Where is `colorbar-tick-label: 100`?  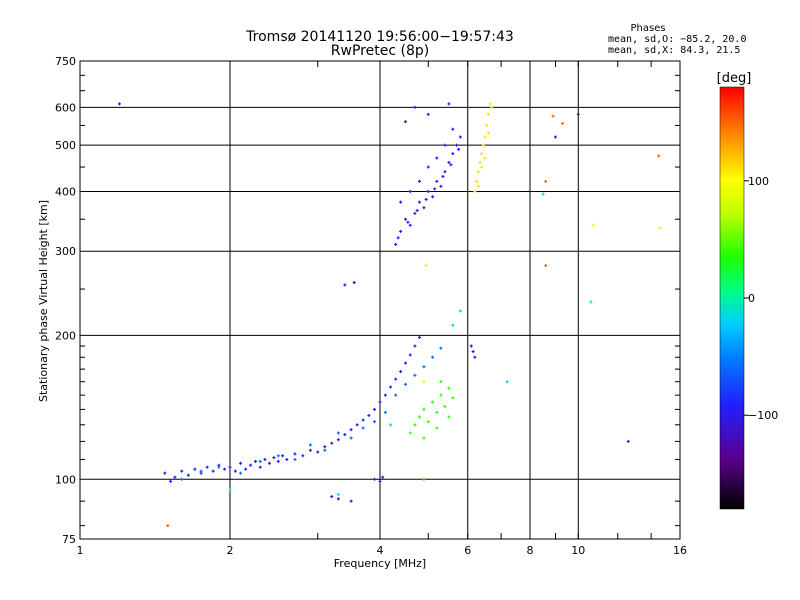 colorbar-tick-label: 100 is located at coordinates (758, 181).